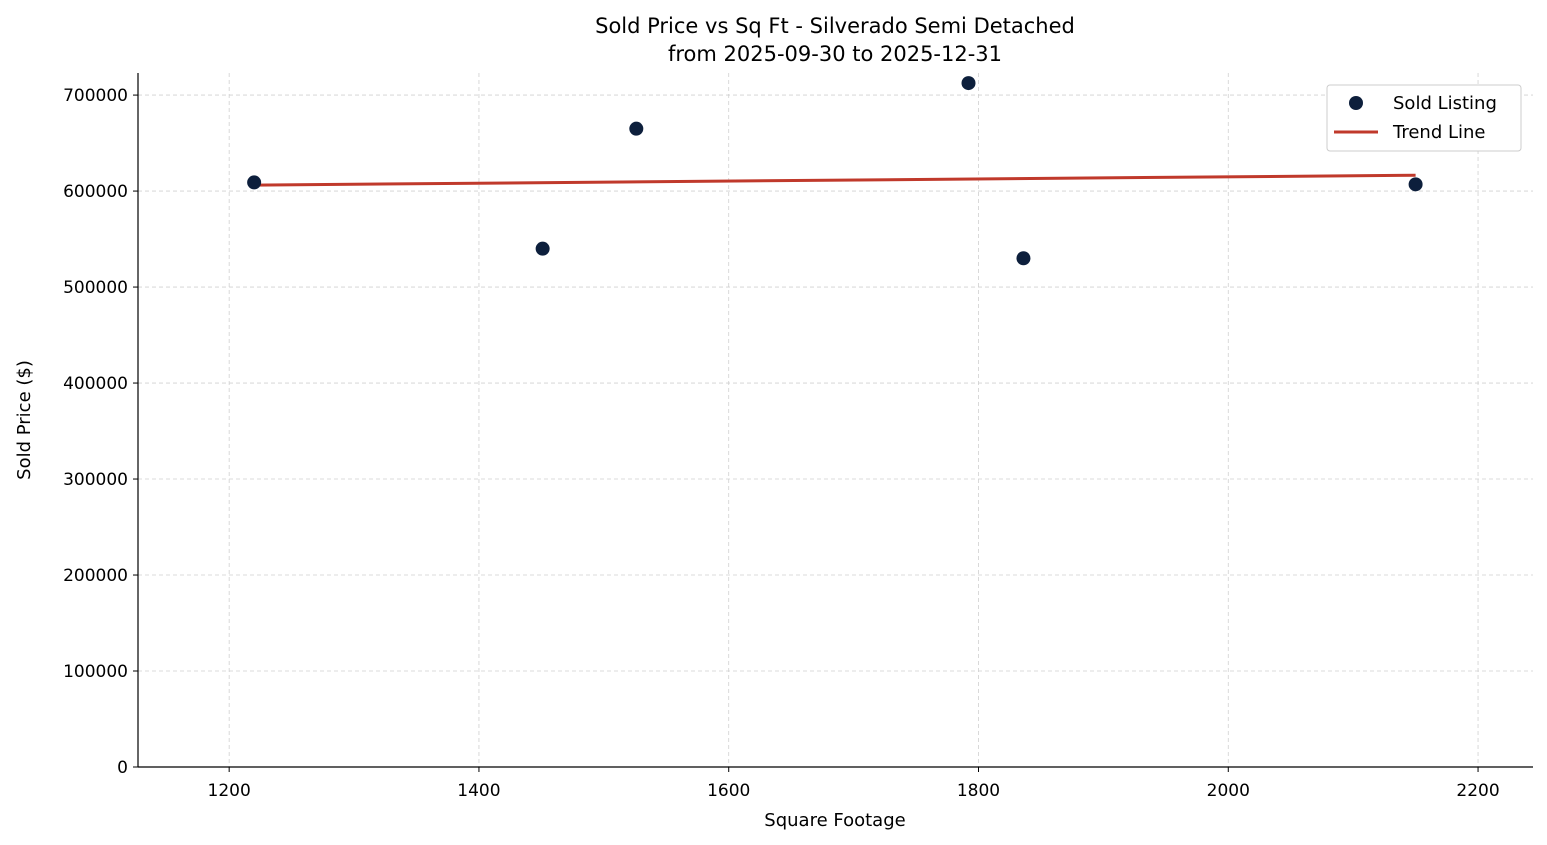 Image resolution: width=1547 pixels, height=845 pixels. Describe the element at coordinates (24, 420) in the screenshot. I see `y-axis-label: Sold Price ($)` at that location.